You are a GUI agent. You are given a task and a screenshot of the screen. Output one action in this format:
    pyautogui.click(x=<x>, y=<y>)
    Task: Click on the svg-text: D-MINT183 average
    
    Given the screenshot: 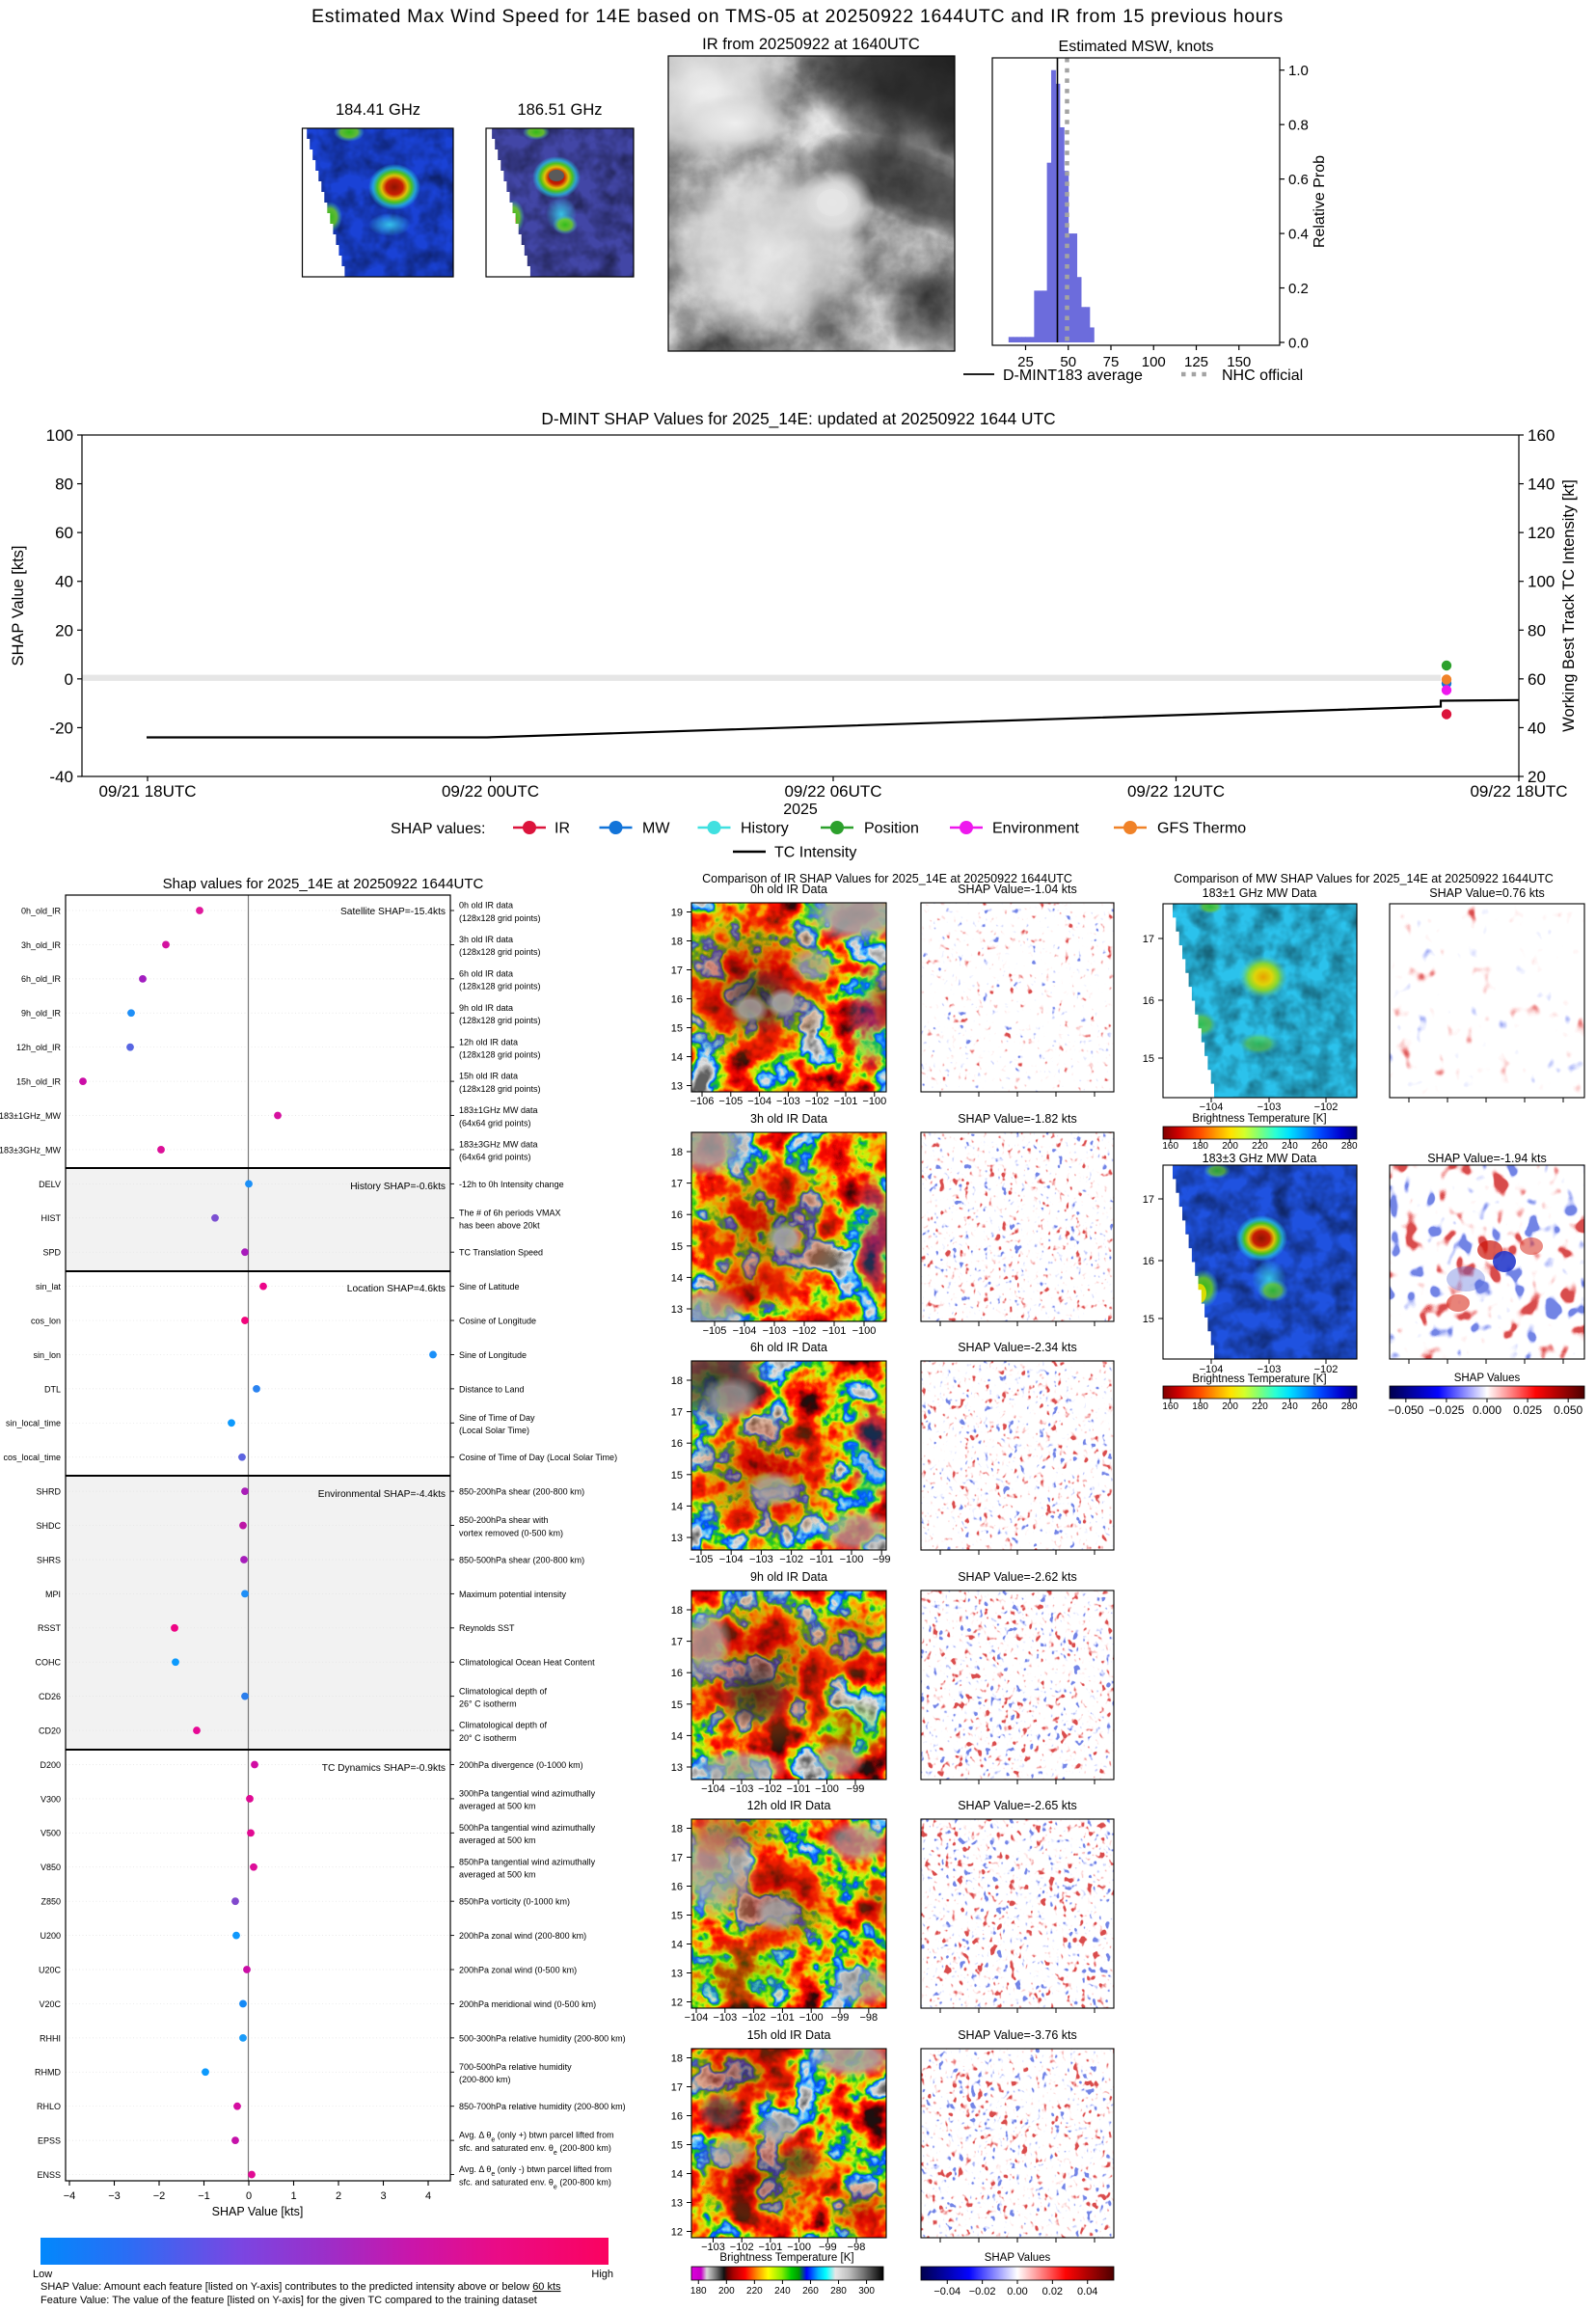 What is the action you would take?
    pyautogui.click(x=1073, y=376)
    